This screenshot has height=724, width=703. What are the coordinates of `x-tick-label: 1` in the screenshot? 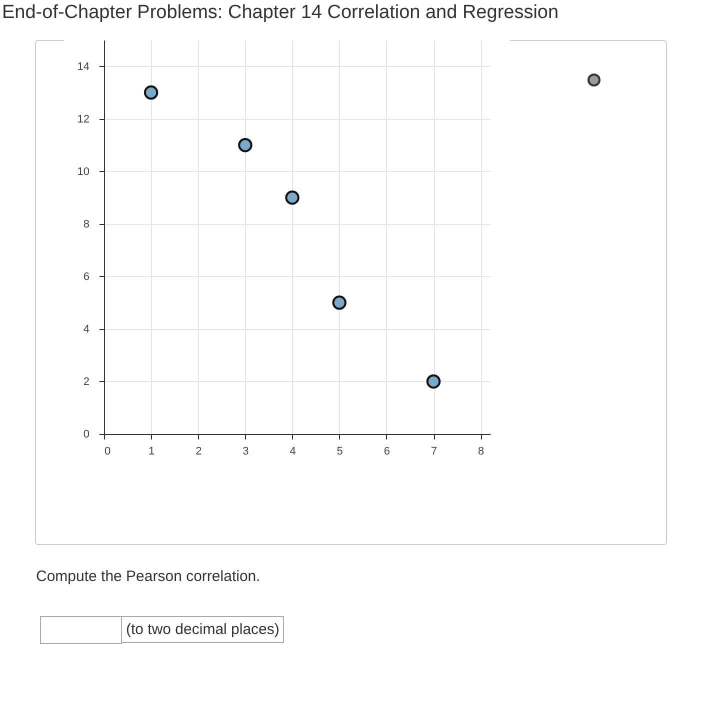 It's located at (151, 452).